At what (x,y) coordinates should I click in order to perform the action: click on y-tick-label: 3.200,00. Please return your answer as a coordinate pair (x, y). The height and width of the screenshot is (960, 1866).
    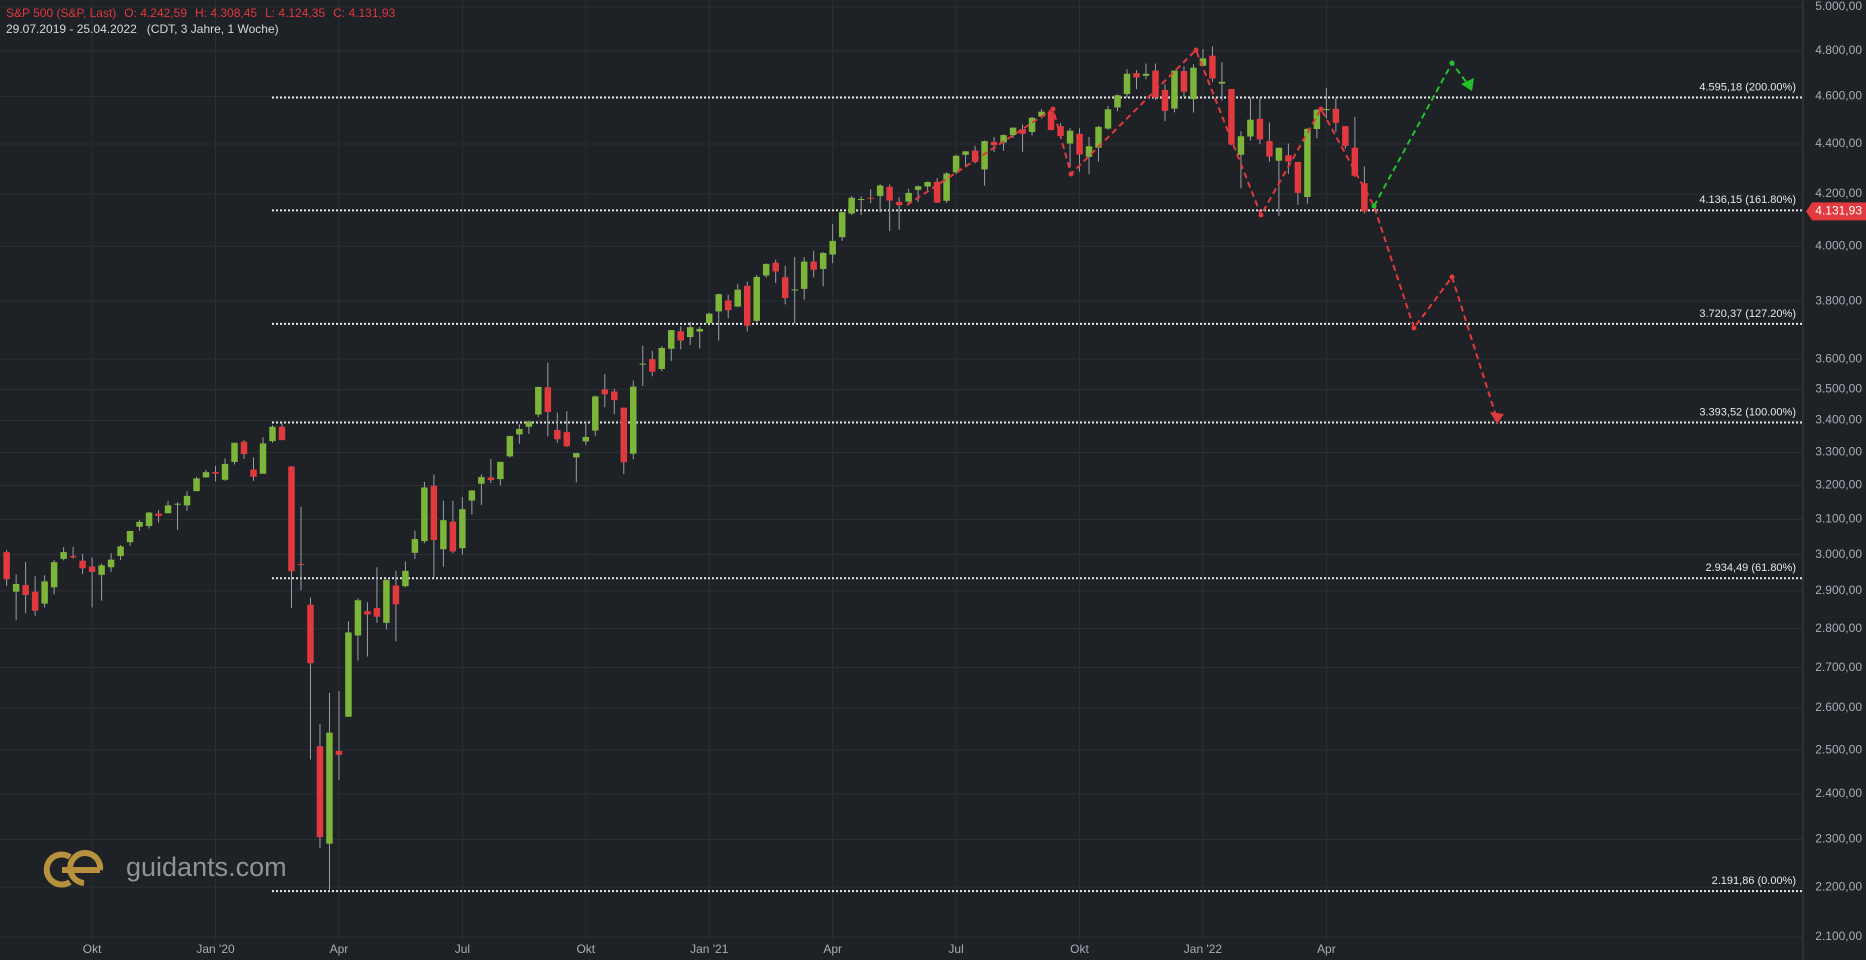
    Looking at the image, I should click on (1838, 485).